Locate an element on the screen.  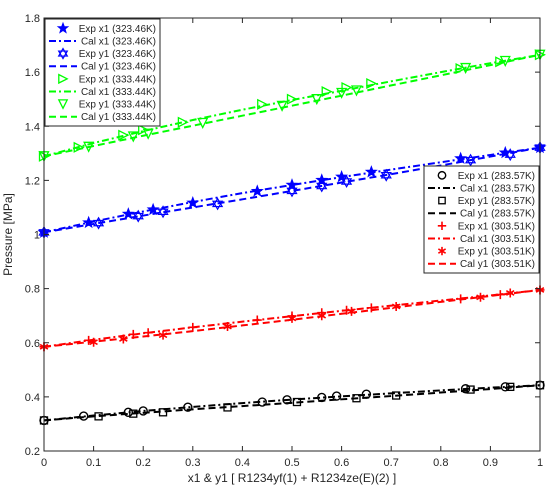
legend-label: Cal x1 (283.57K) is located at coordinates (497, 188).